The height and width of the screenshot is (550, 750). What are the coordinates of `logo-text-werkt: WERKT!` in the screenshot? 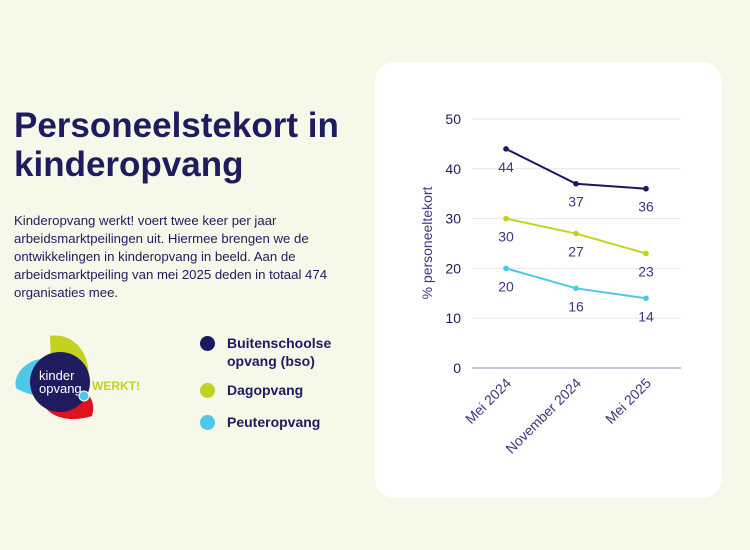 It's located at (116, 386).